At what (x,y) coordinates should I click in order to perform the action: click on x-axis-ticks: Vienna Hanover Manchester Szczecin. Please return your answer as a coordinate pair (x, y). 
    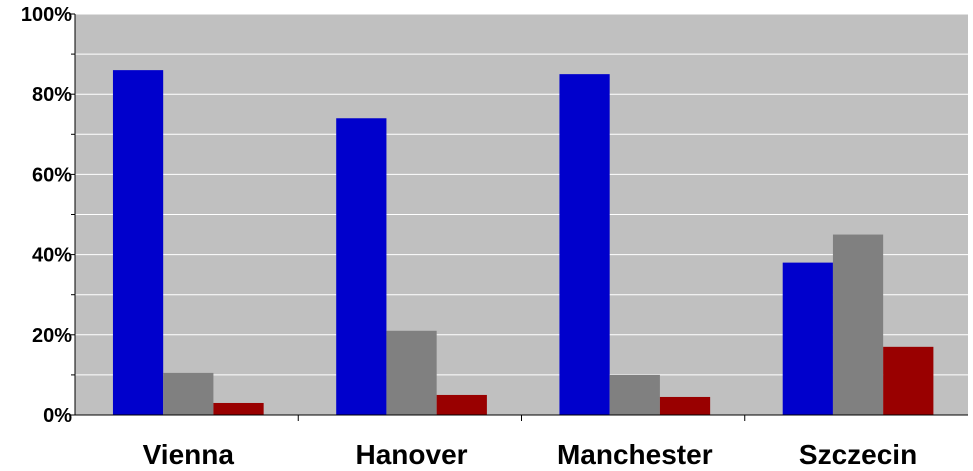
    Looking at the image, I should click on (530, 442).